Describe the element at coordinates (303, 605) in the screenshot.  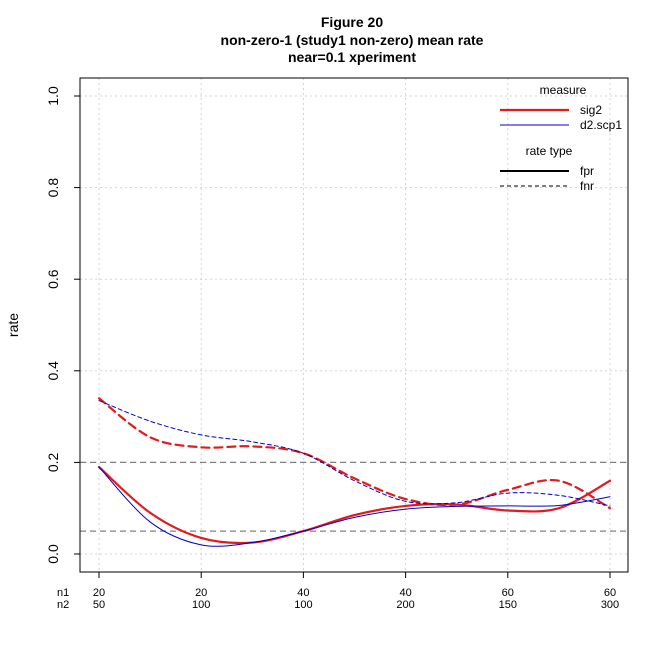
I see `x-tick-label-n2-2: 100` at that location.